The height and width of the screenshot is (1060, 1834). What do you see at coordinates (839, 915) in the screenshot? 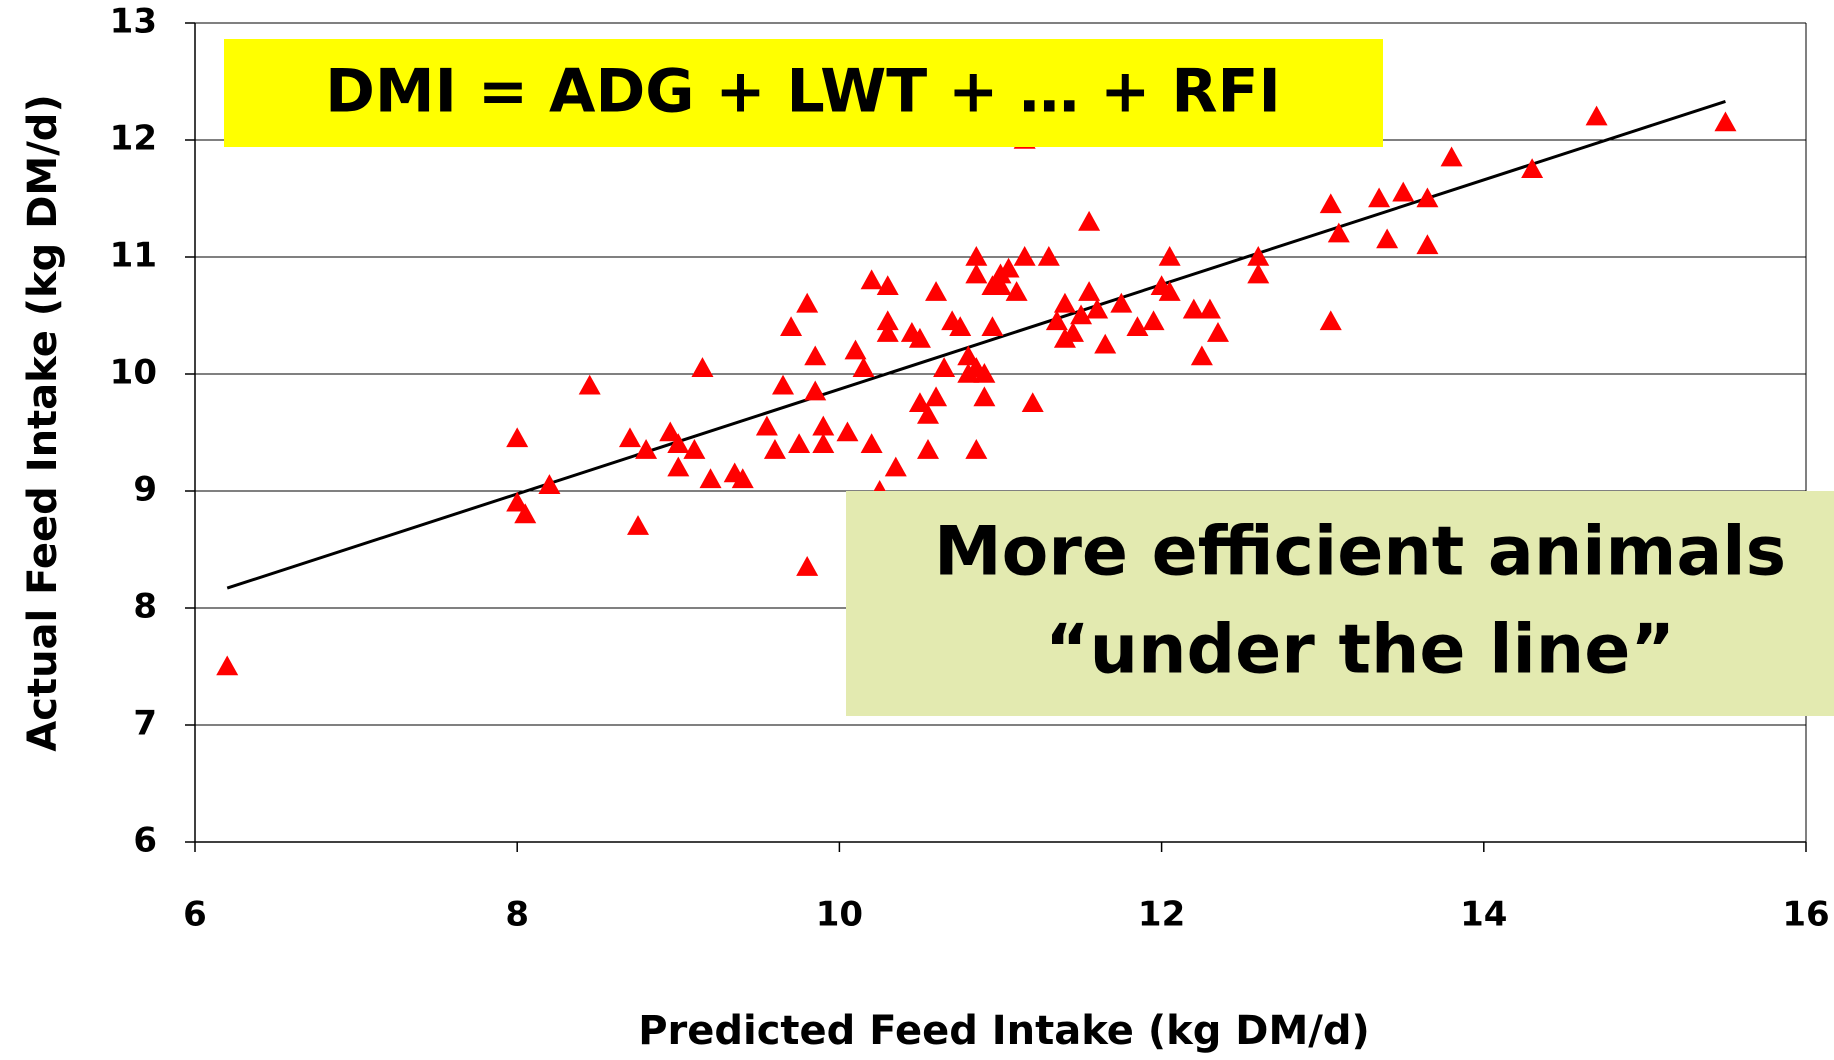
I see `x-tick-label: 10` at bounding box center [839, 915].